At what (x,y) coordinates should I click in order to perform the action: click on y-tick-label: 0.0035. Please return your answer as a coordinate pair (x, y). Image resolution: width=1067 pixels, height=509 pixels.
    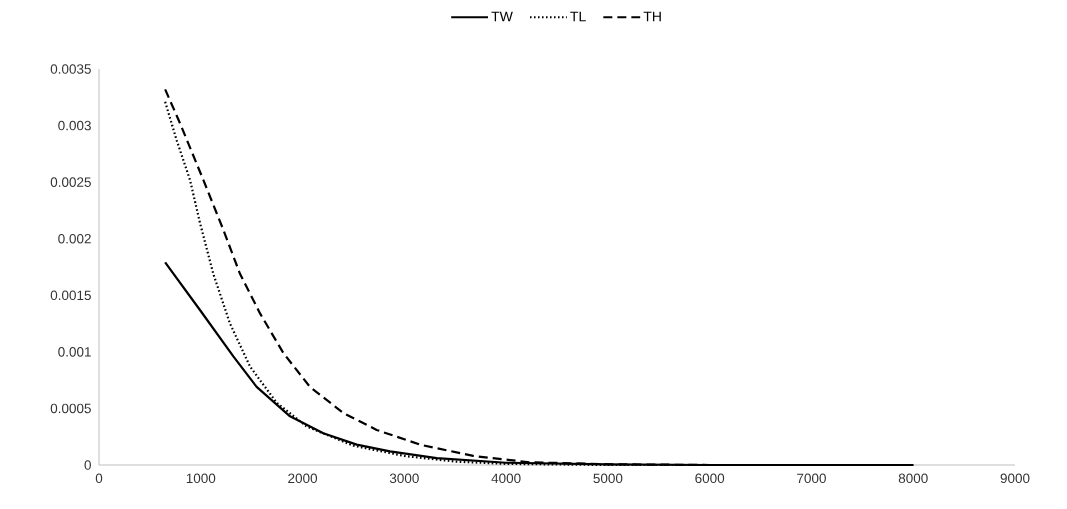
    Looking at the image, I should click on (70, 69).